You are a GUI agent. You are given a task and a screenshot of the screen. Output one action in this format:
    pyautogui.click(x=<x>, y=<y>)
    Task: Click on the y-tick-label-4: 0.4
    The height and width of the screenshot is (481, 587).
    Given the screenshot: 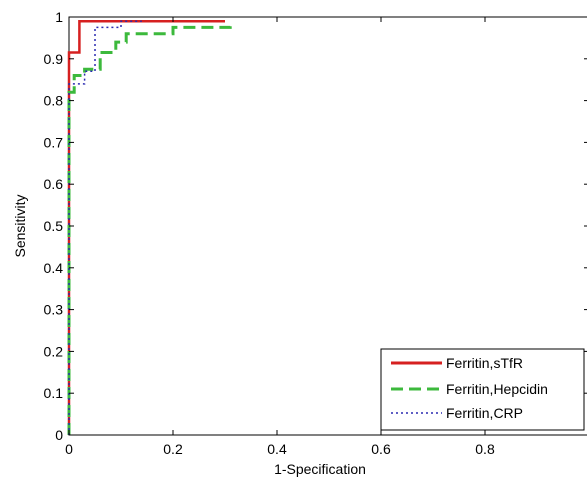 What is the action you would take?
    pyautogui.click(x=54, y=268)
    